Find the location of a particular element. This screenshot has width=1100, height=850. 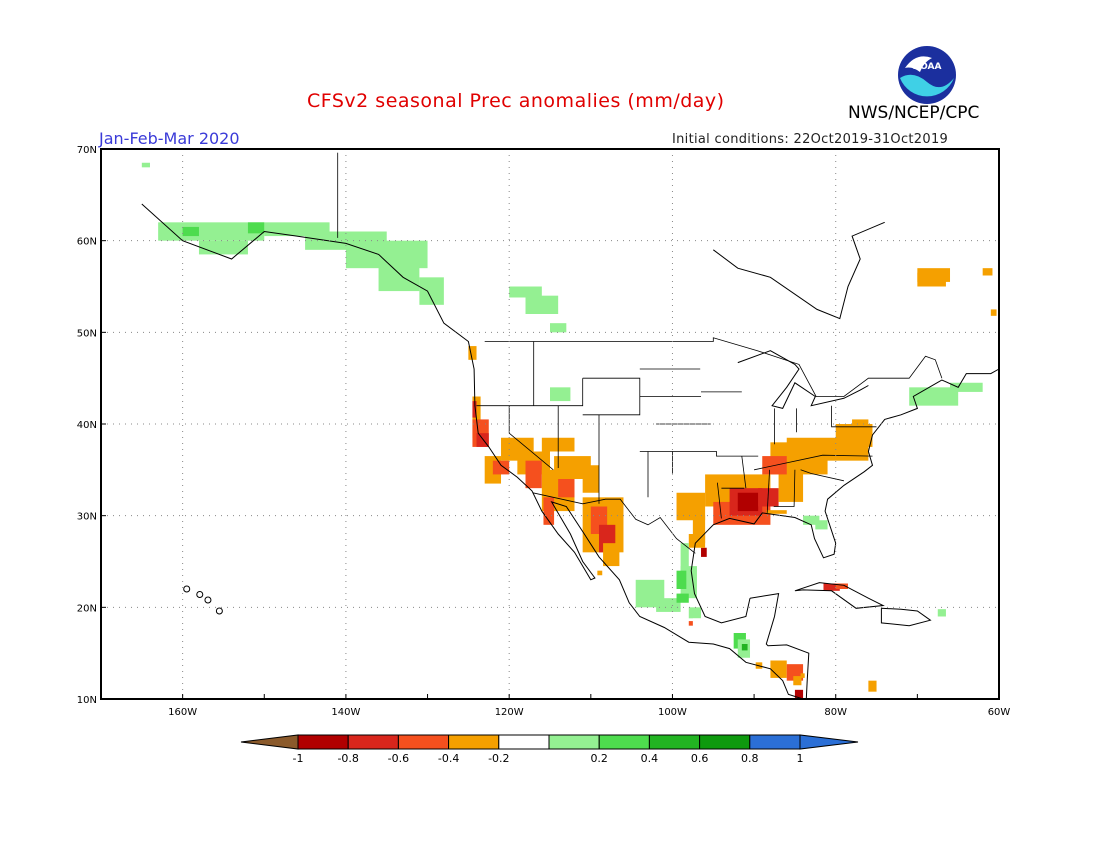

noaa-logo-icon: NOAA is located at coordinates (927, 75).